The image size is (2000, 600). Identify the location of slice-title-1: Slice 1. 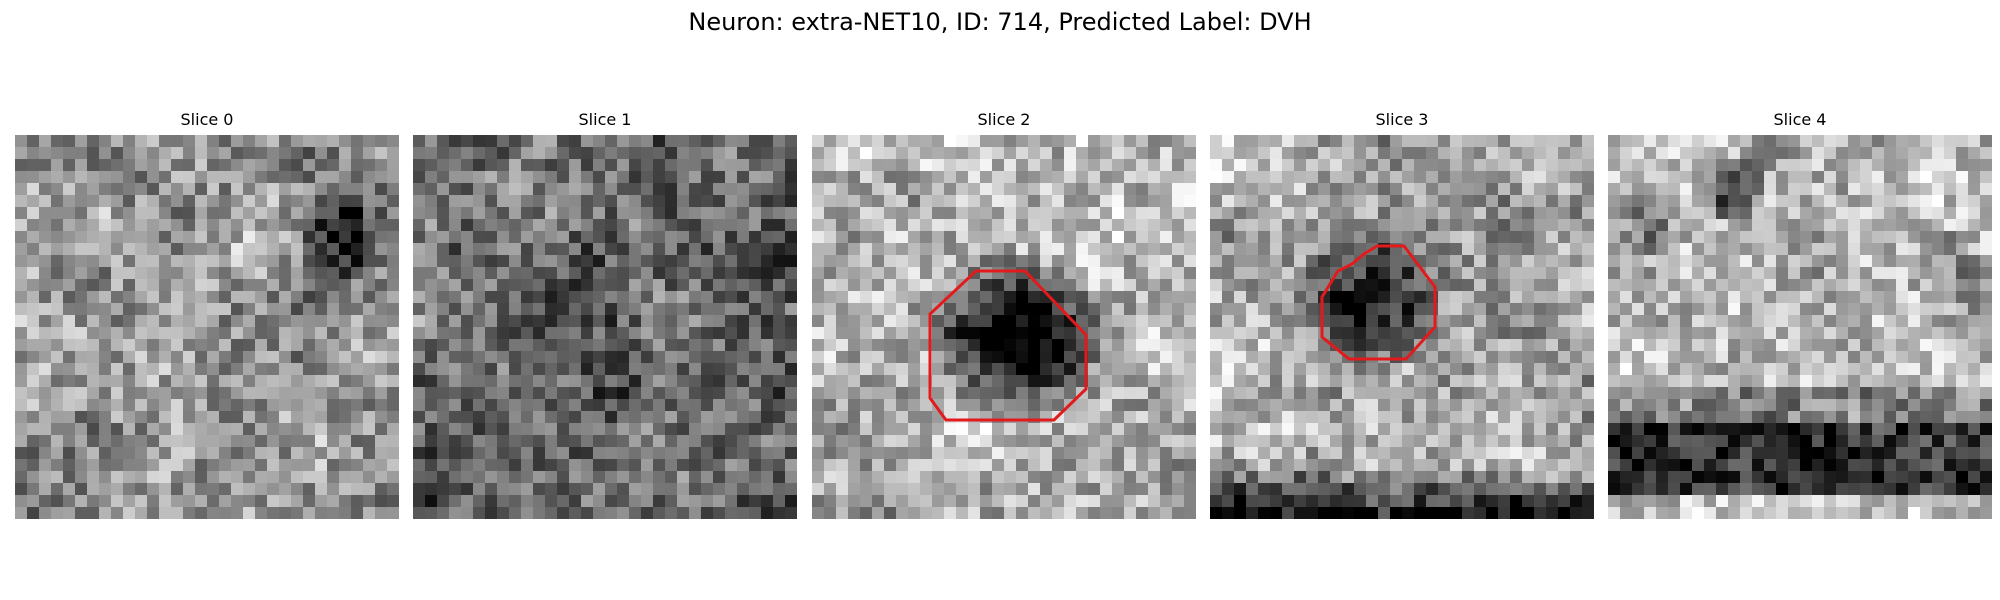
(605, 119).